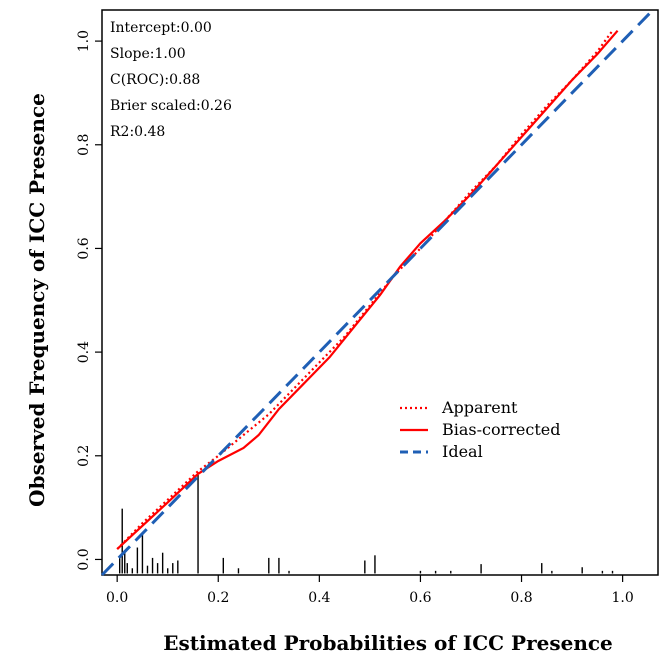  I want to click on y-tick-label: 0.6, so click(84, 248).